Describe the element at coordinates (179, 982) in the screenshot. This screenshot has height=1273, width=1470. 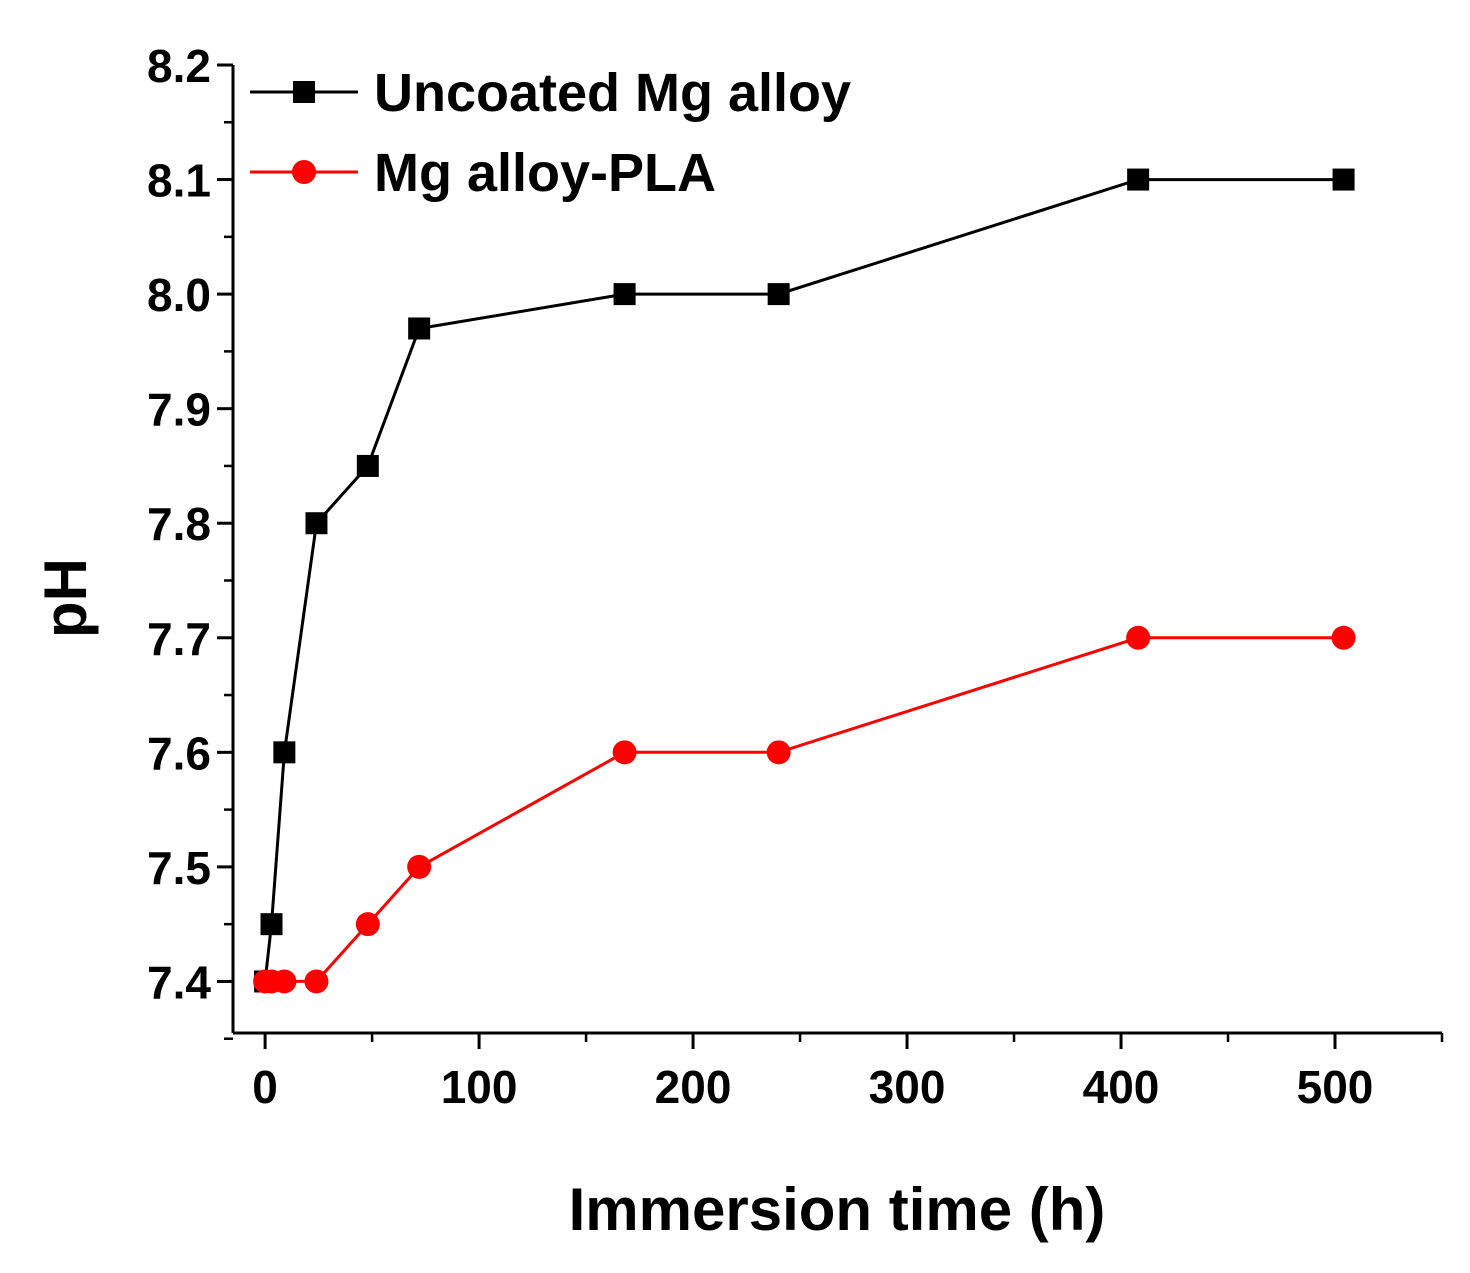
I see `y-tick-label: 7.4` at that location.